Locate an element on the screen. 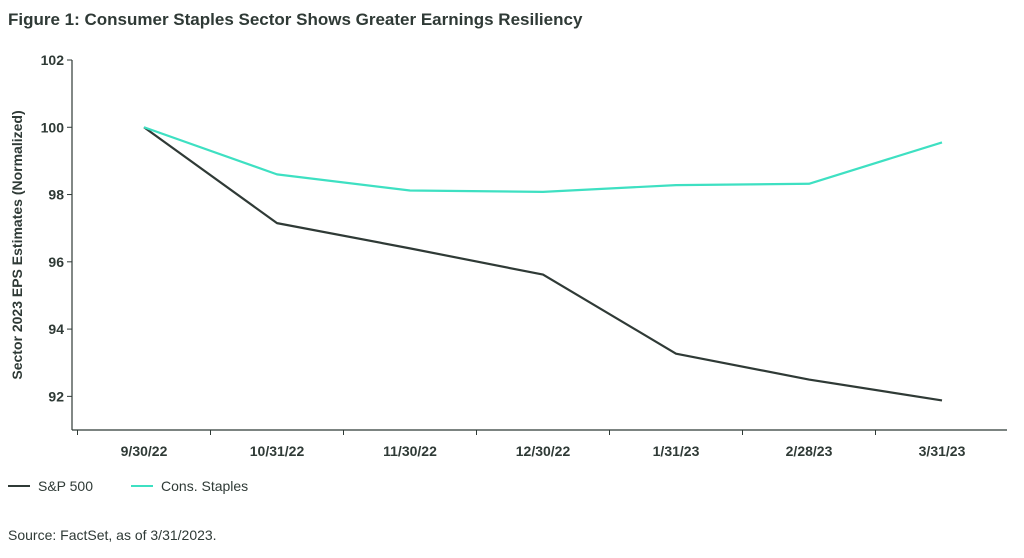 The image size is (1024, 558). legend-item-staples: Cons. Staples is located at coordinates (189, 486).